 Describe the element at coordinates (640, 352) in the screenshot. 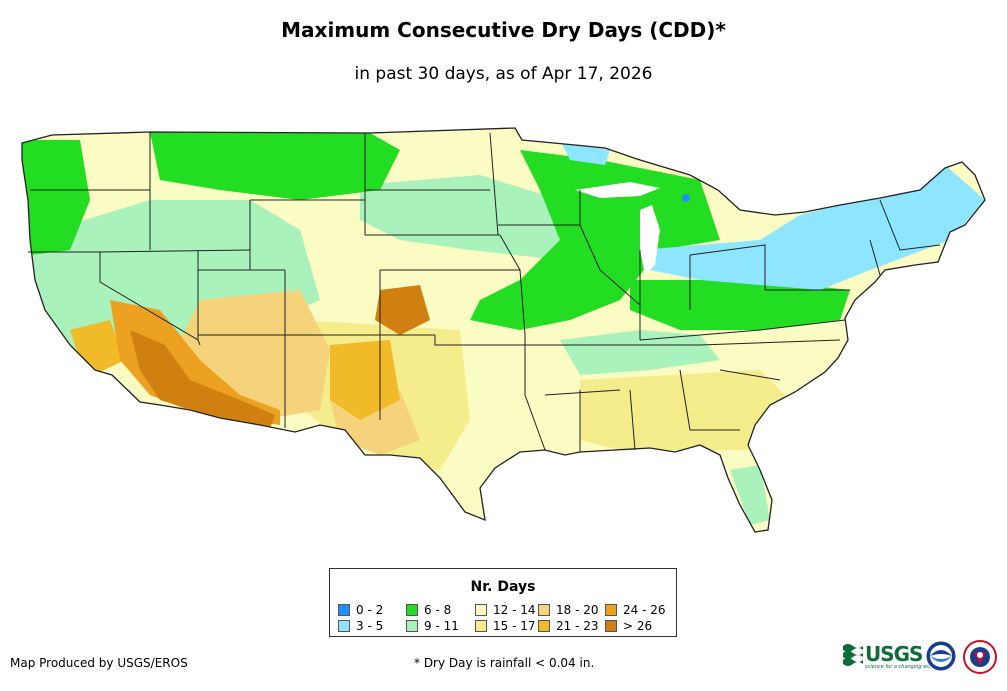

I see `zone-9-11-southeast` at that location.